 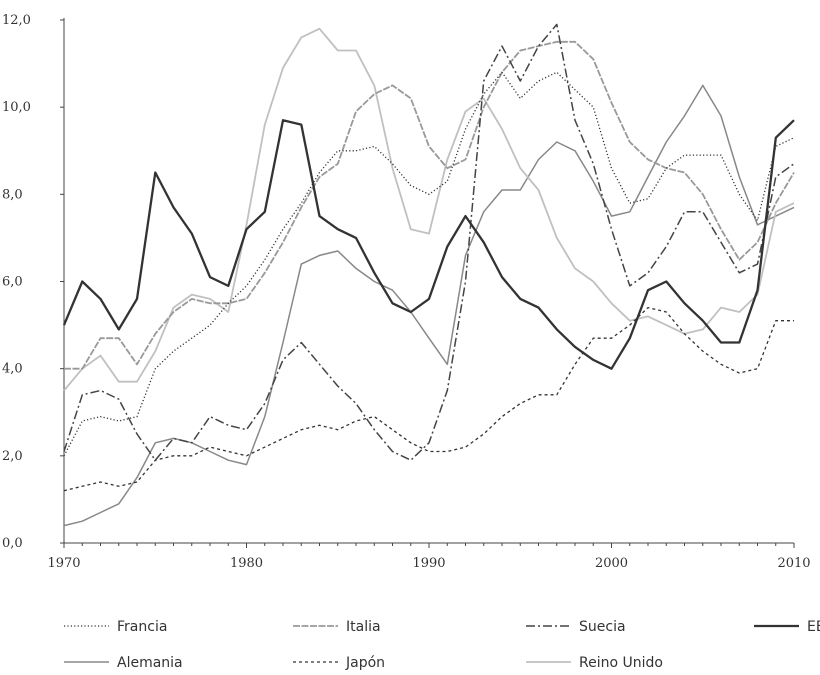 I want to click on y-tick-label: 6,0, so click(x=12, y=282).